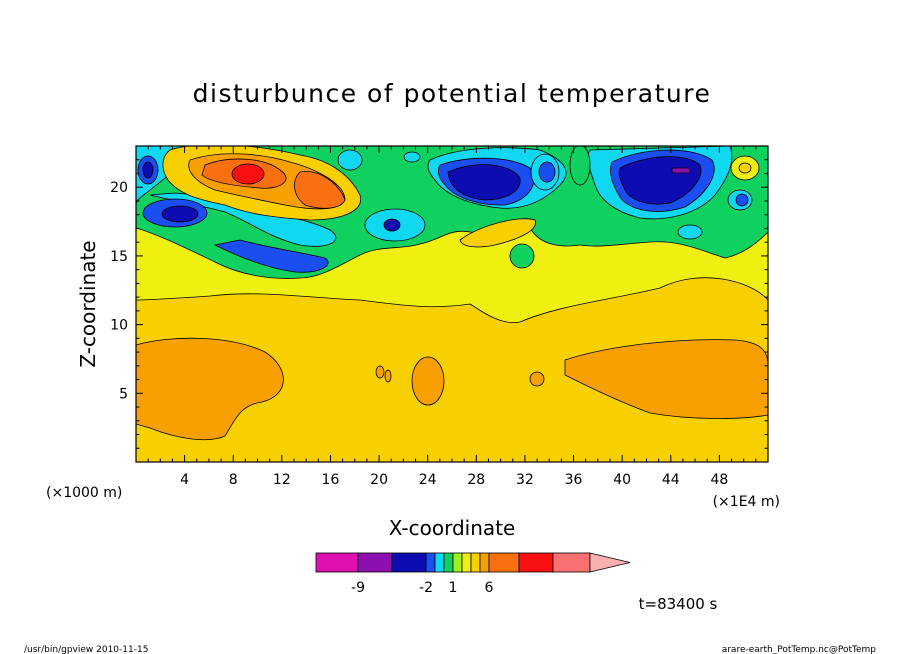 The width and height of the screenshot is (904, 654). What do you see at coordinates (379, 480) in the screenshot?
I see `x-tick-label: 20` at bounding box center [379, 480].